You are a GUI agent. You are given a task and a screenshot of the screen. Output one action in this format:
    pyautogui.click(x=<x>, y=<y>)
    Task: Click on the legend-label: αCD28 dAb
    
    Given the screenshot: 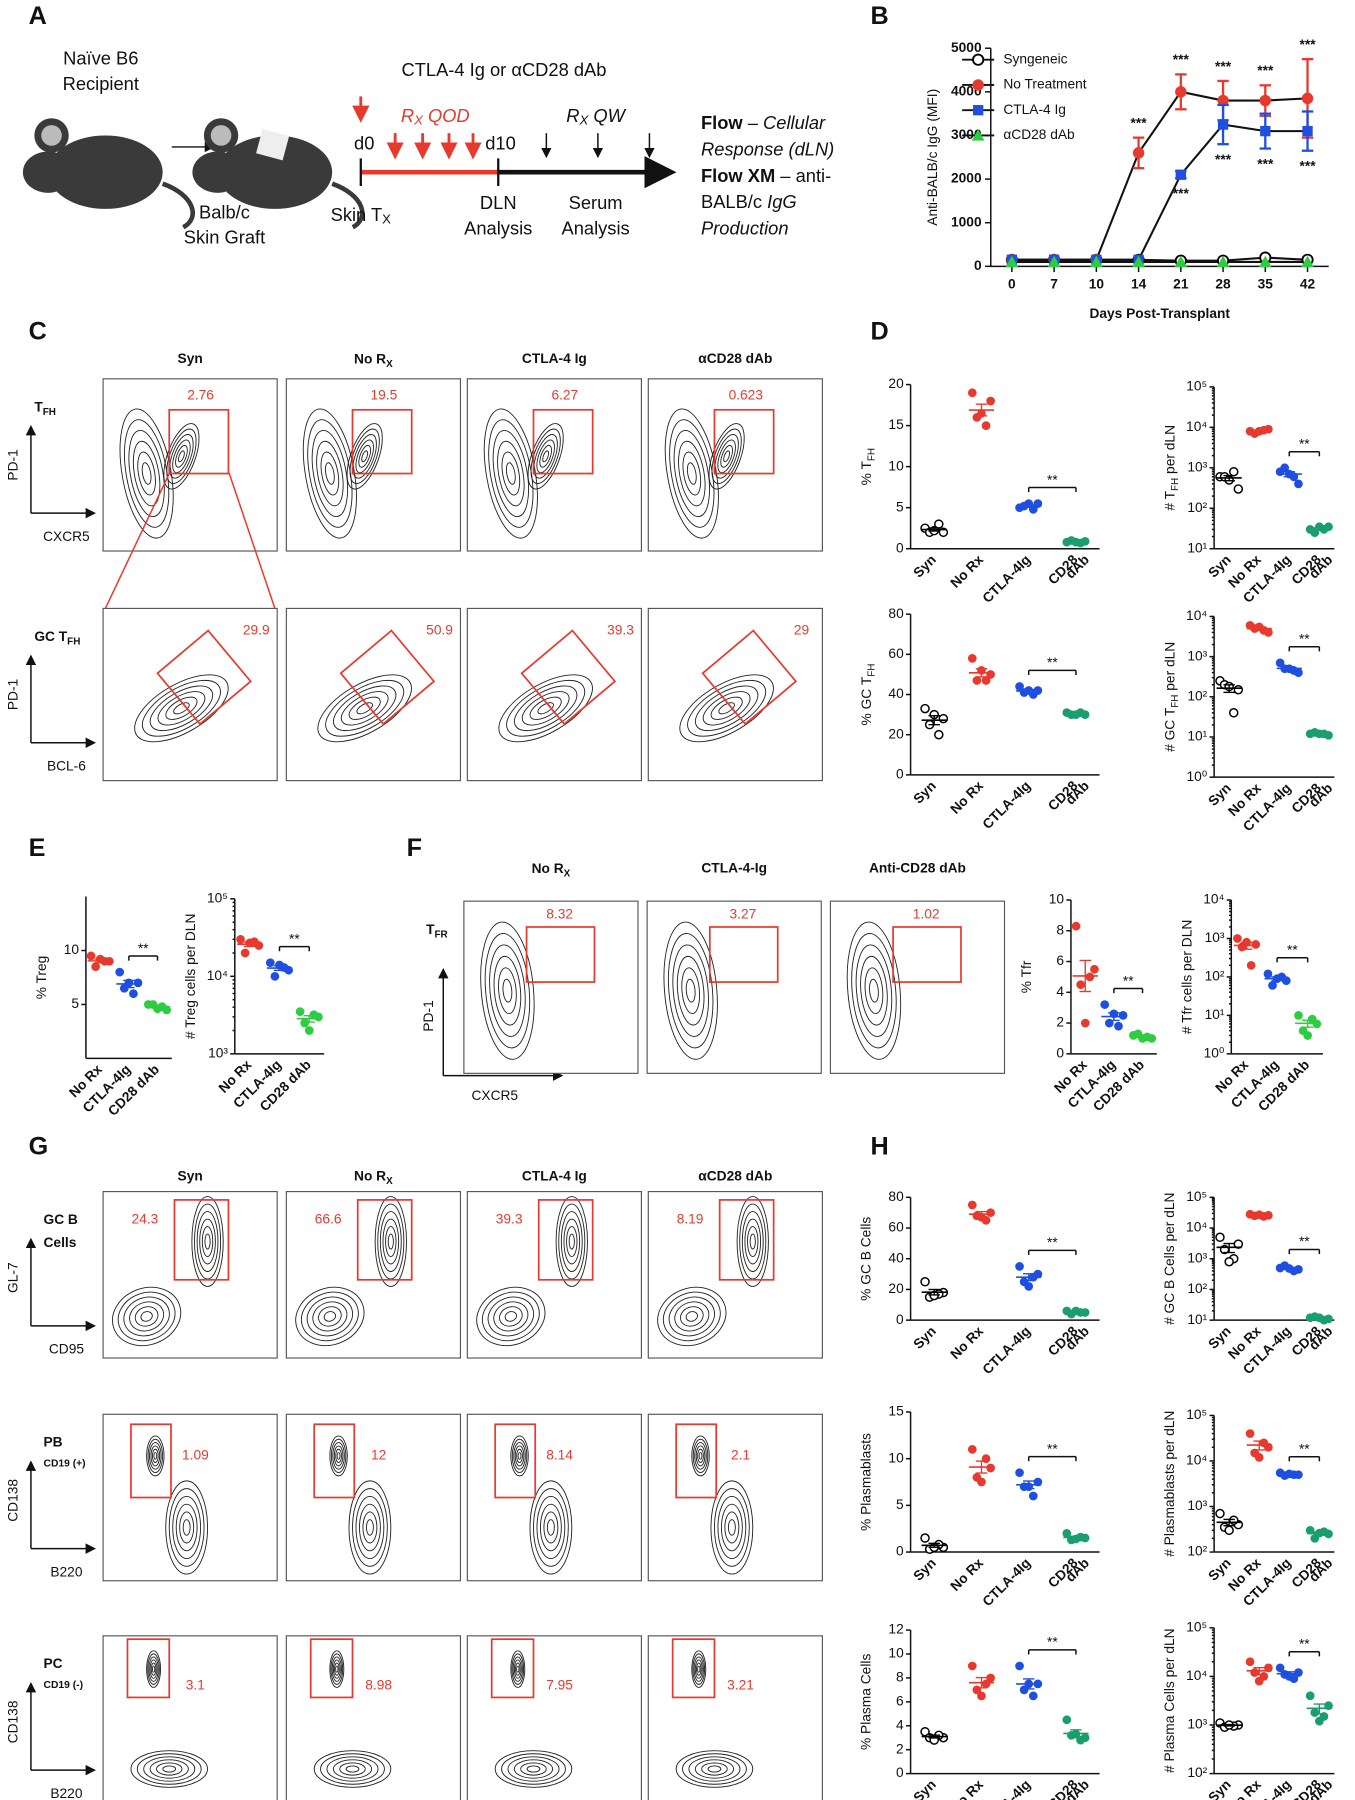 What is the action you would take?
    pyautogui.click(x=1039, y=134)
    